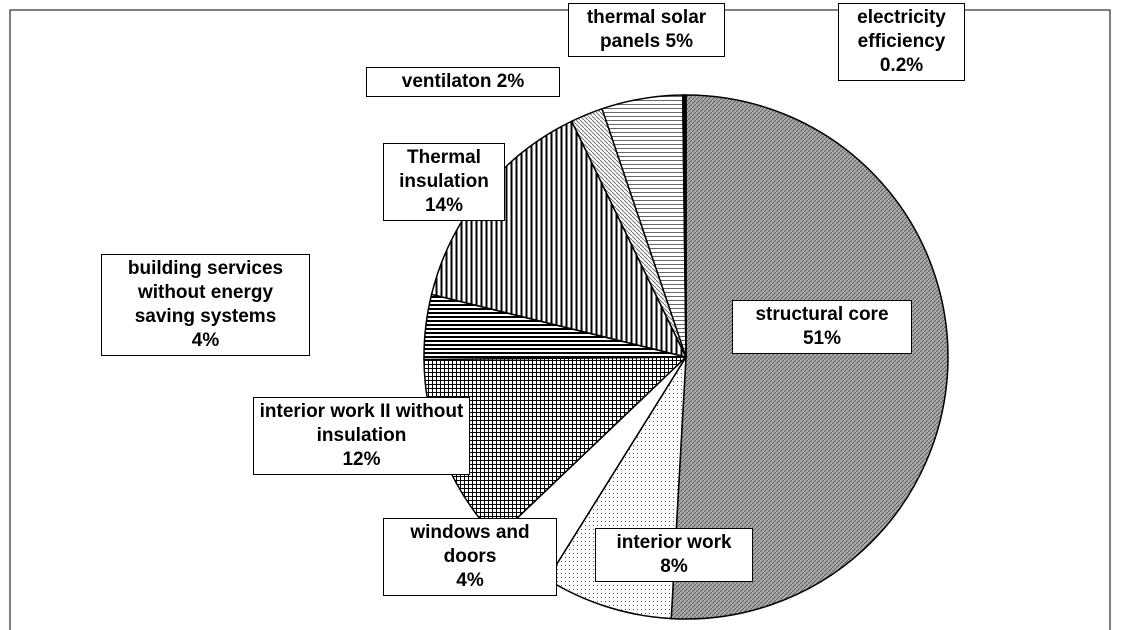  What do you see at coordinates (901, 65) in the screenshot?
I see `value-label: 0.2%` at bounding box center [901, 65].